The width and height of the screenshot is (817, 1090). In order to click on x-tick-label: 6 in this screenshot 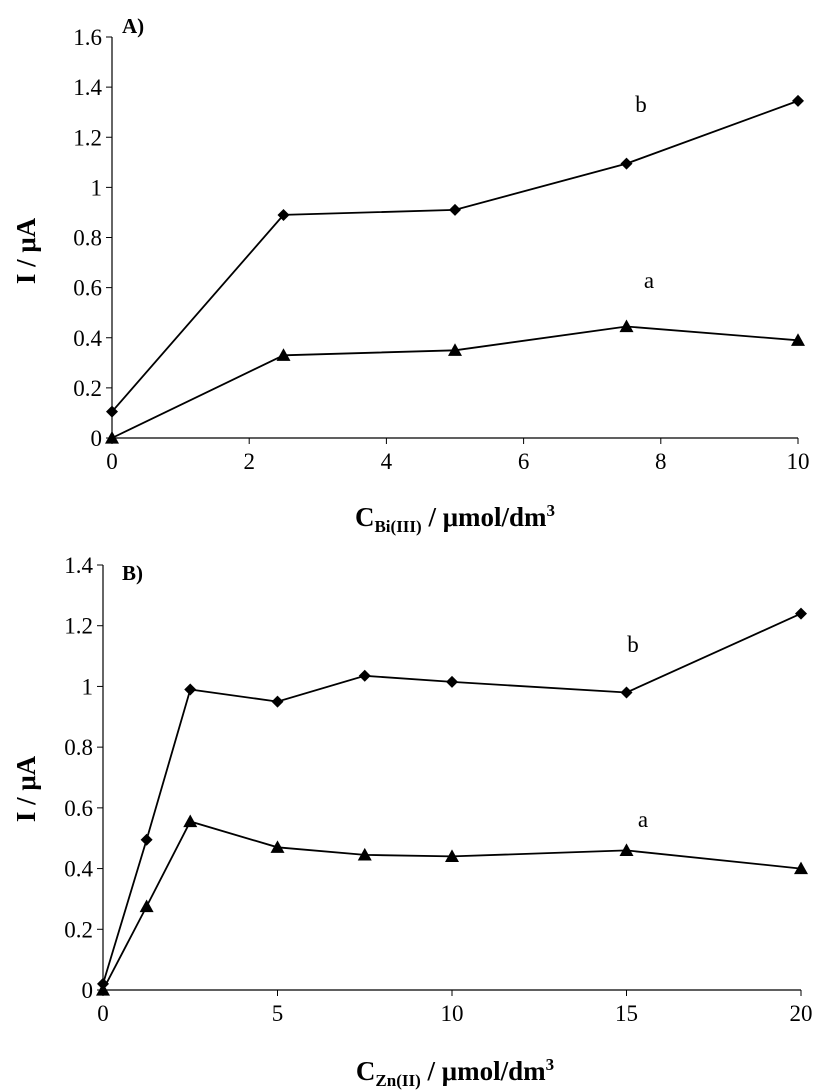, I will do `click(524, 461)`.